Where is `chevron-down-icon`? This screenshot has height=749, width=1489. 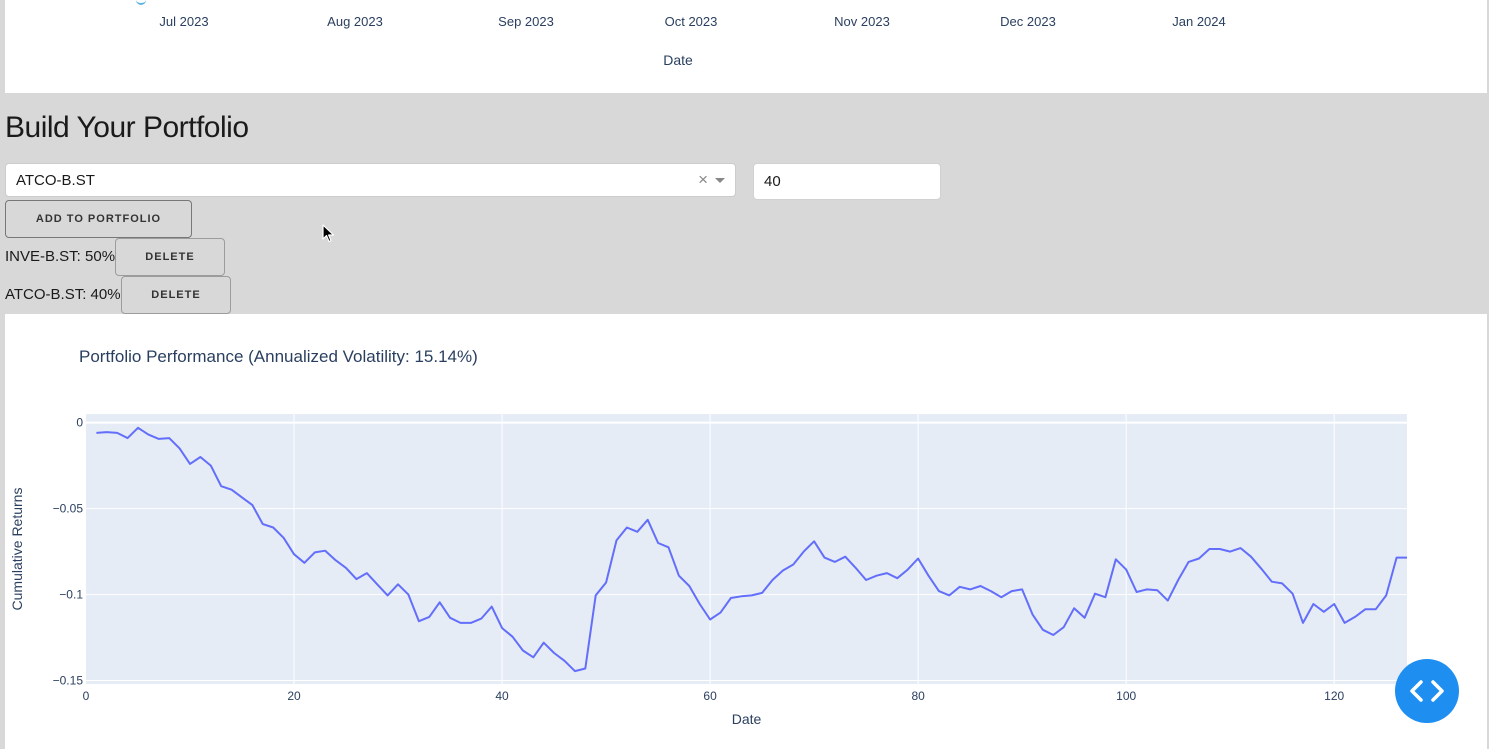
chevron-down-icon is located at coordinates (720, 180).